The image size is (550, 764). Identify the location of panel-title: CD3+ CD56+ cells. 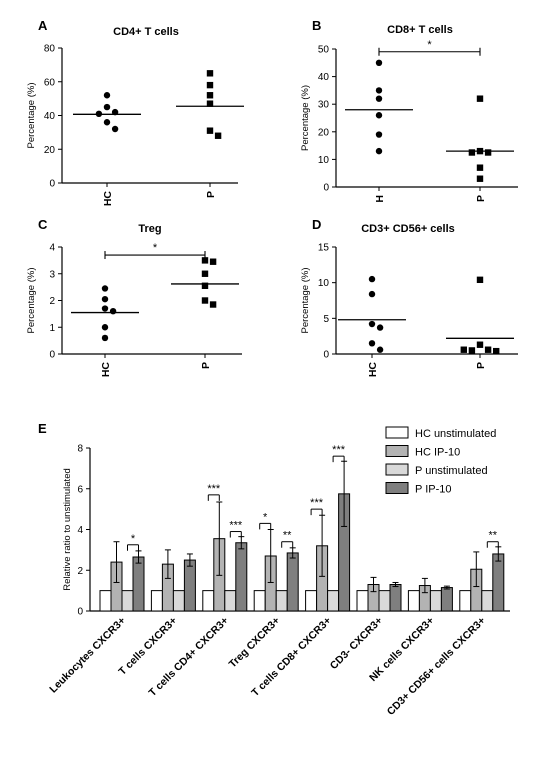
(408, 229).